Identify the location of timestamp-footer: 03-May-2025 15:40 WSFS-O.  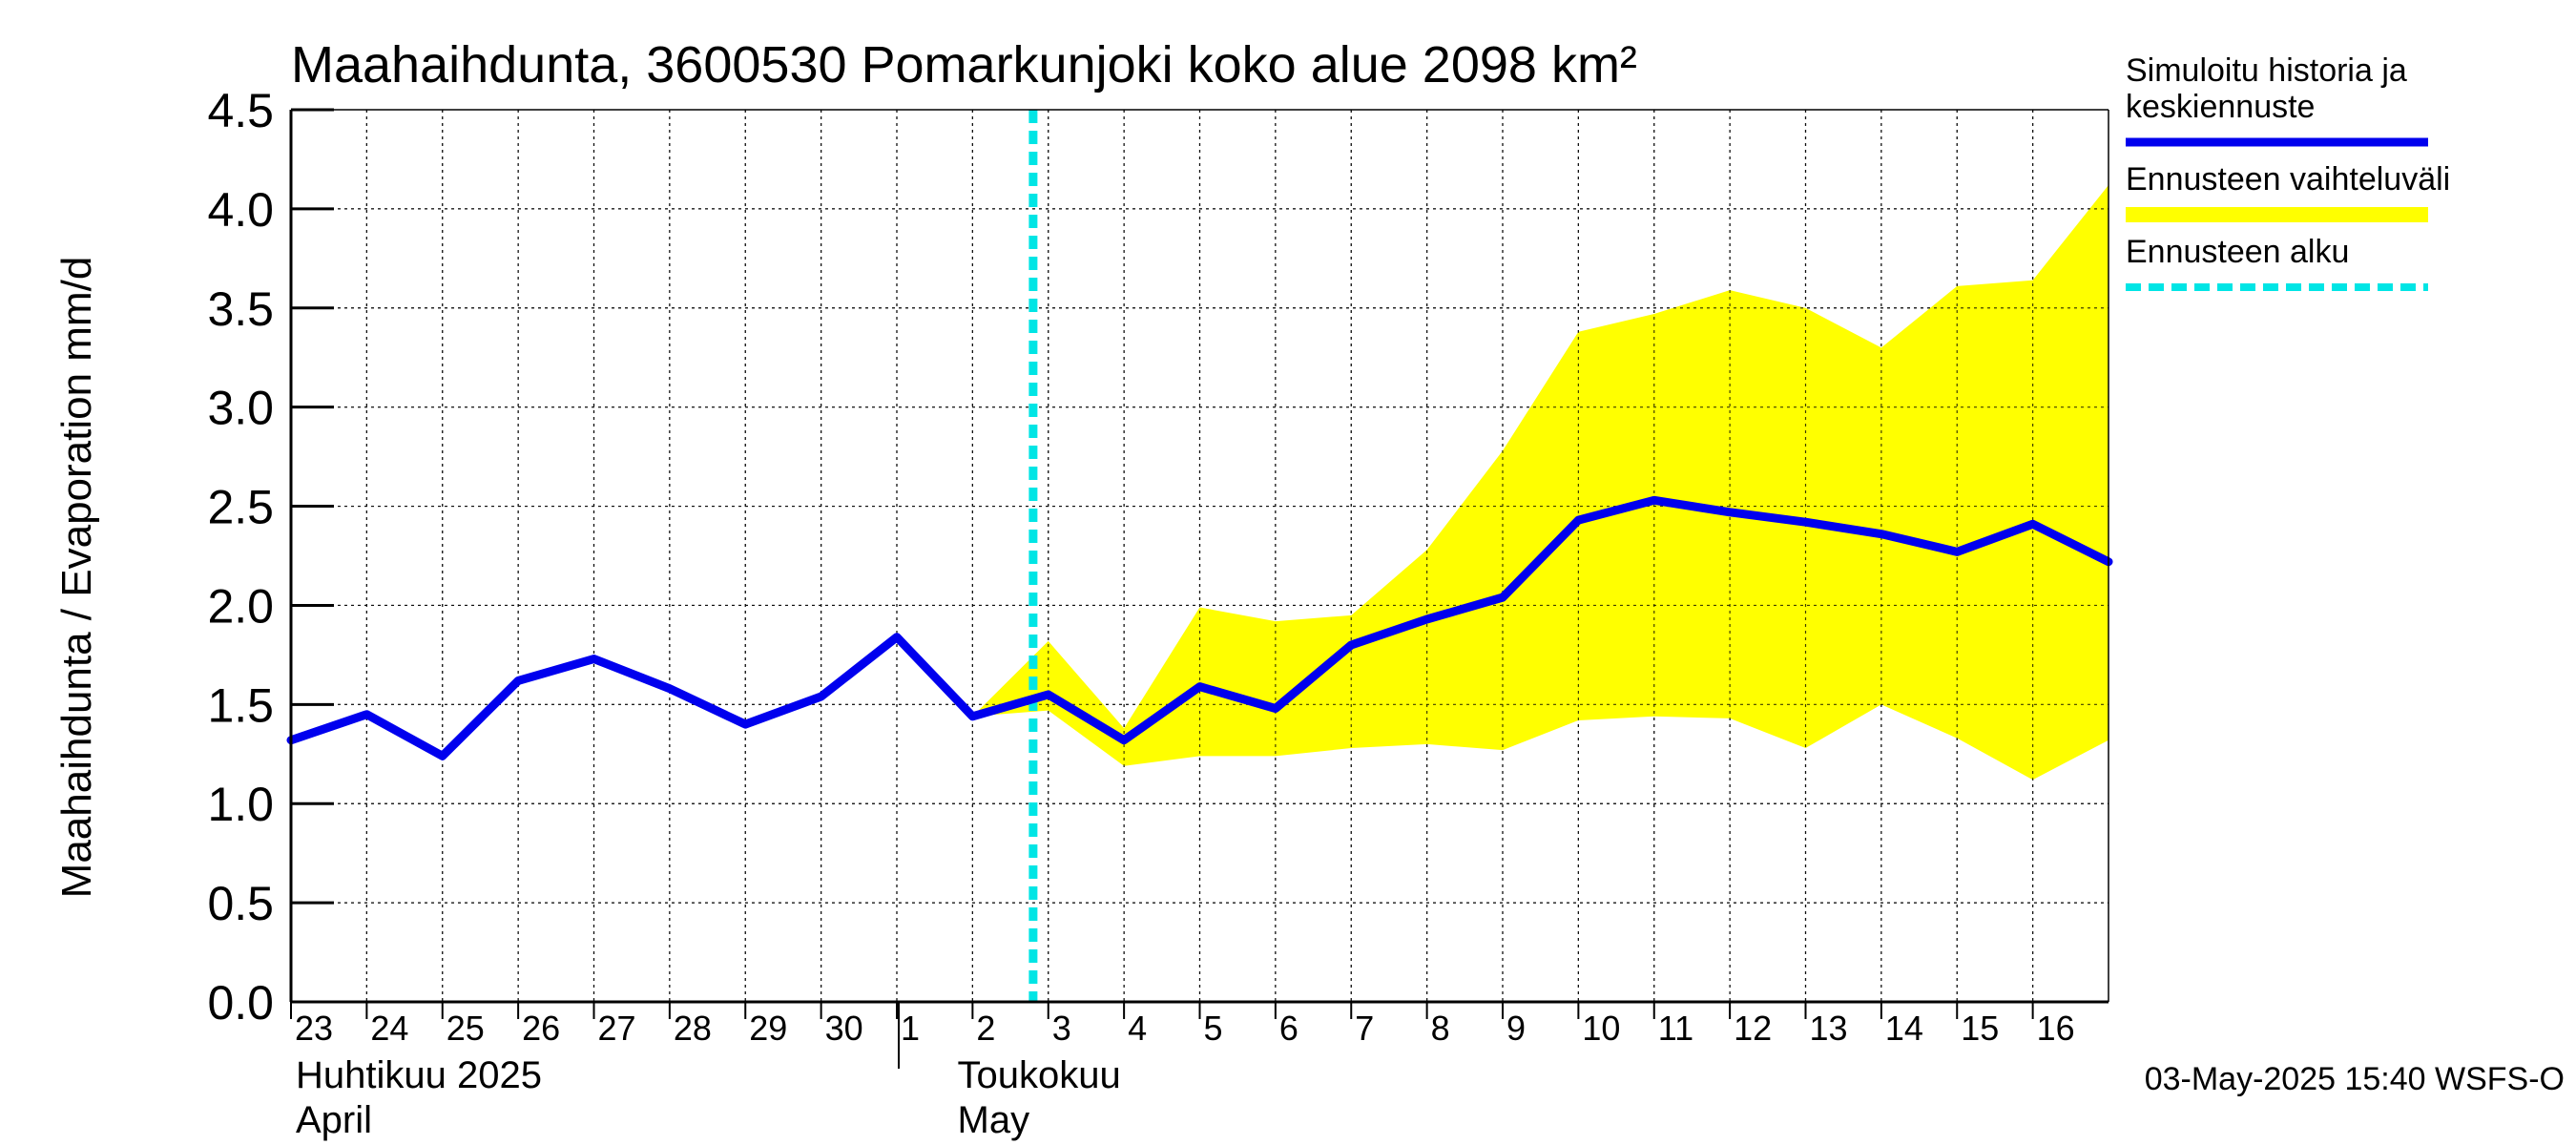
(2355, 1079).